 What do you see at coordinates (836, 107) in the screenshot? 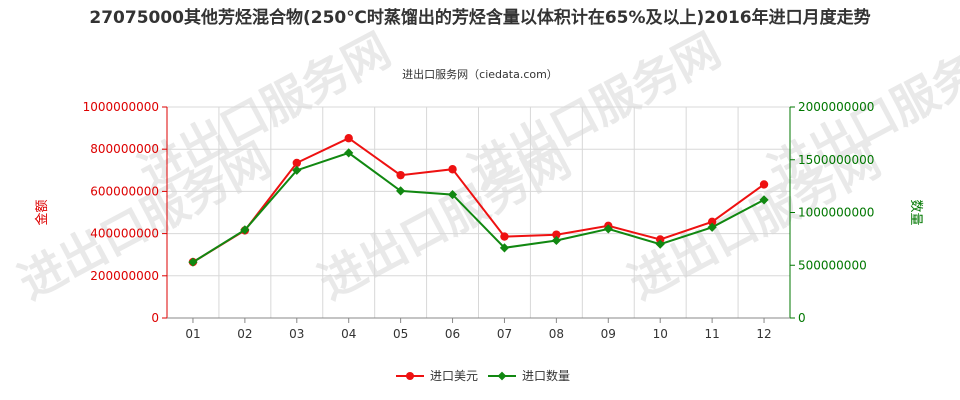
I see `y-right-tick-label-4: 2000000000` at bounding box center [836, 107].